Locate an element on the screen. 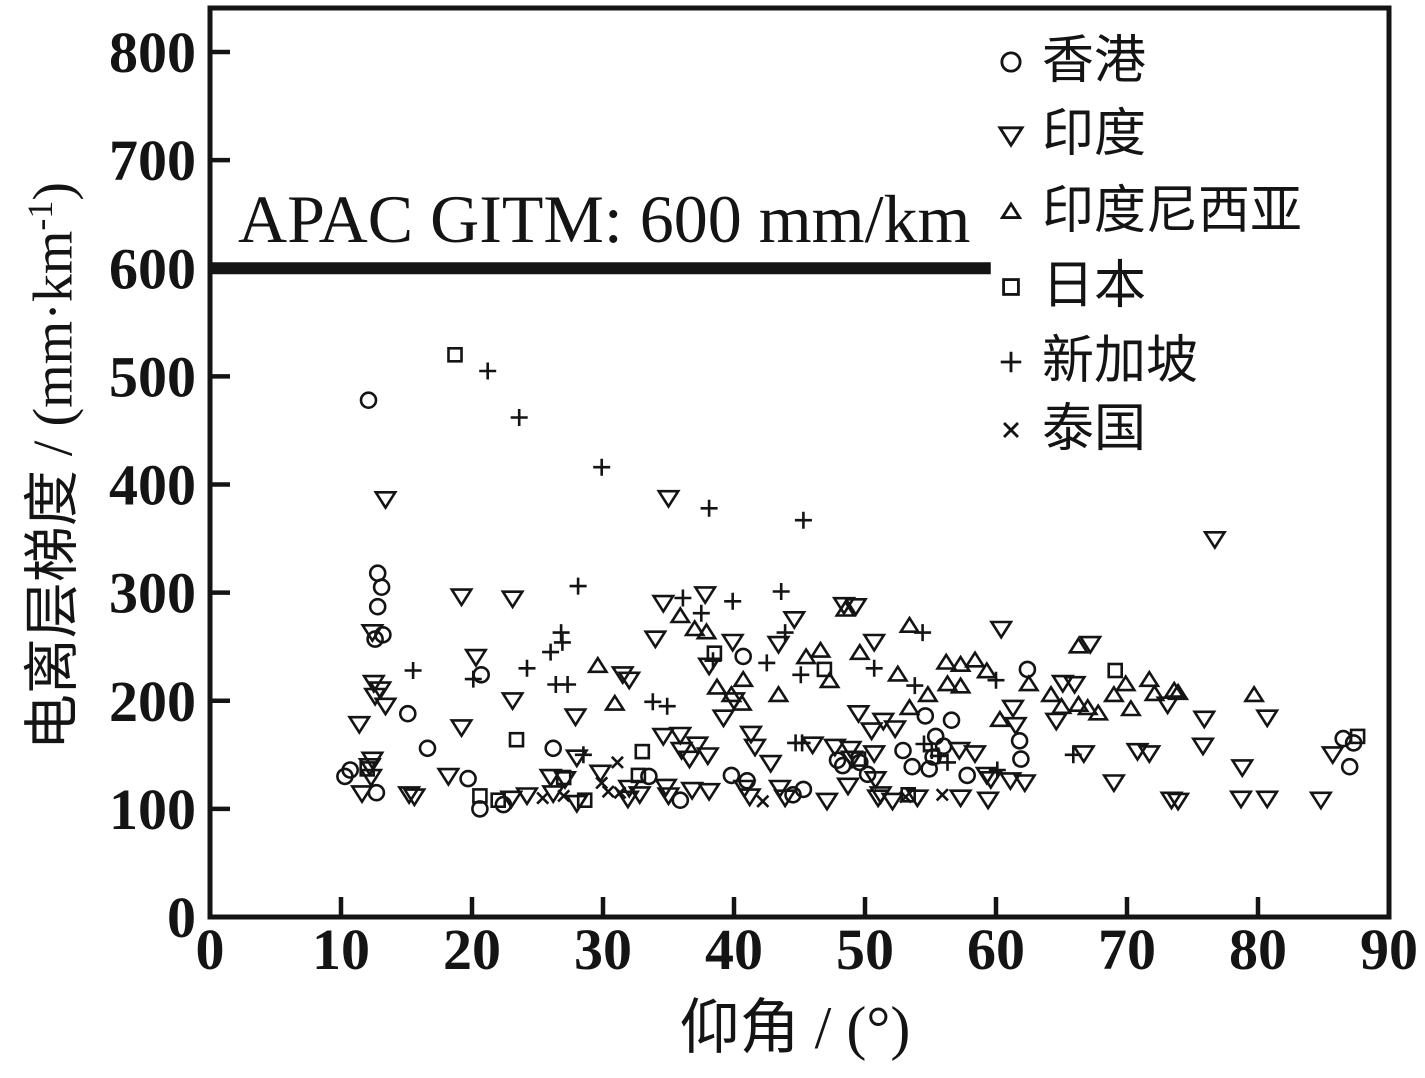  x-axis: 0 10 20 30 40 50 60 70 80 90 is located at coordinates (807, 939).